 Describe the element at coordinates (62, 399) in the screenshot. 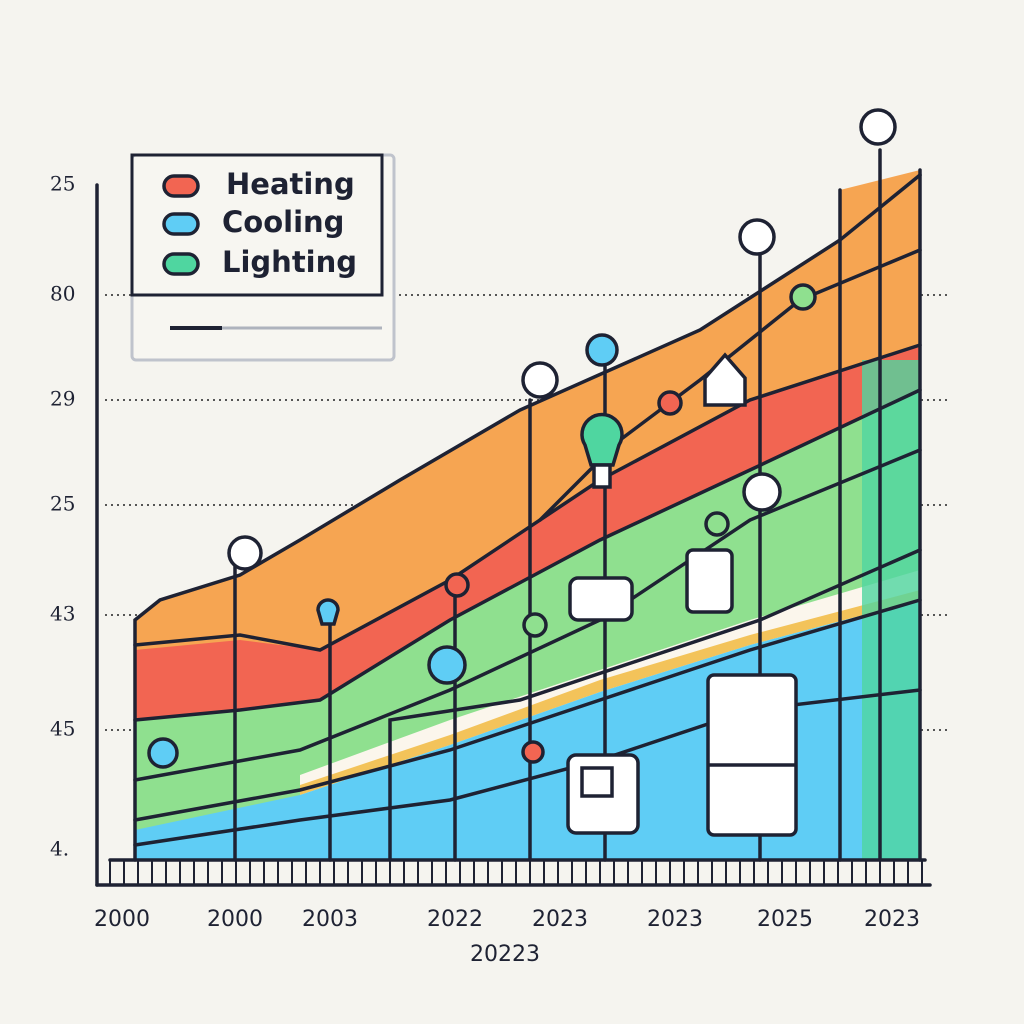

I see `y-label: 29` at that location.